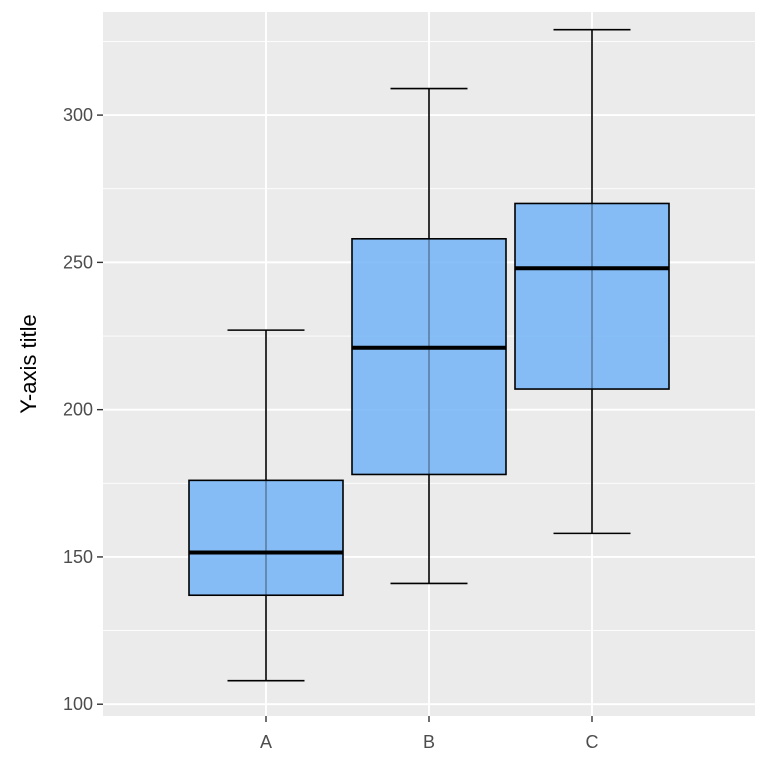 The image size is (768, 768). I want to click on x-tick-label: C, so click(592, 742).